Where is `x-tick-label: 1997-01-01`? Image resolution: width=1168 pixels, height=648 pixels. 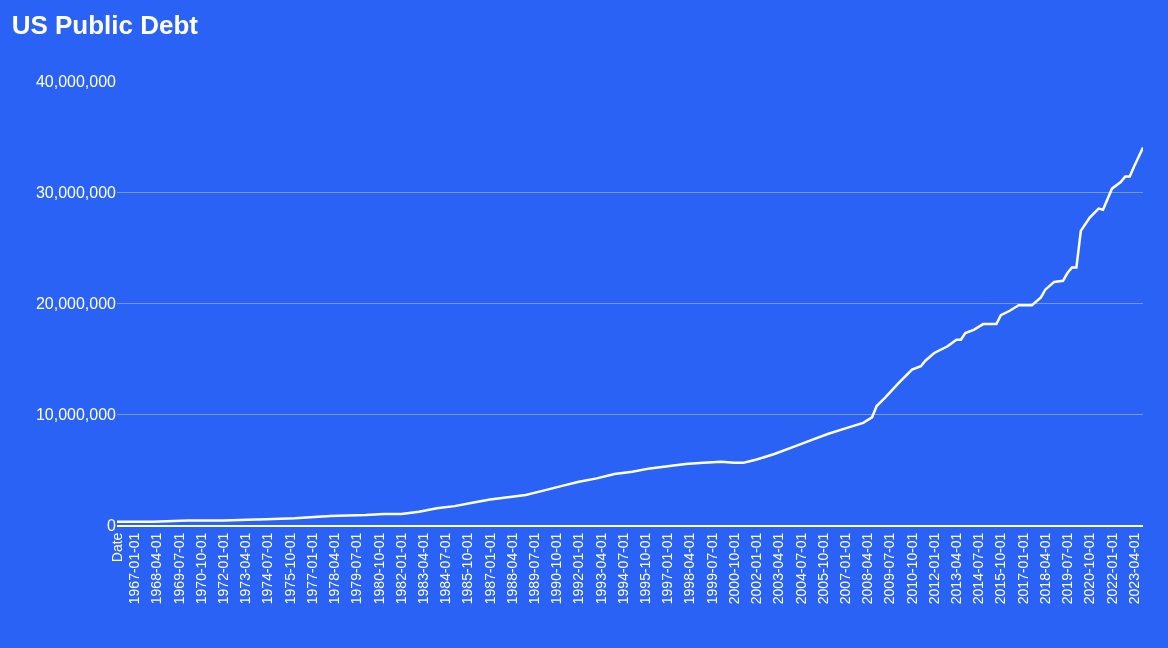 x-tick-label: 1997-01-01 is located at coordinates (667, 568).